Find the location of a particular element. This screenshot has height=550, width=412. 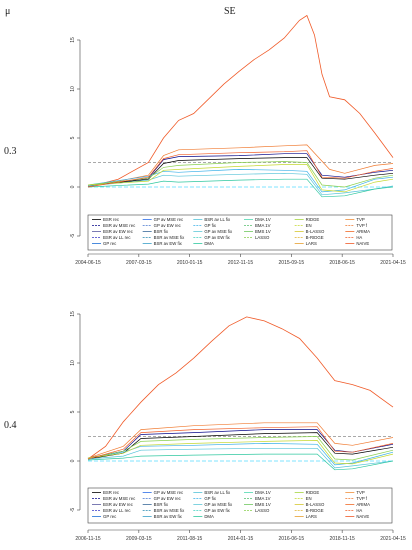

chart1-x-tick-label: 2004-06-15 is located at coordinates (88, 263).